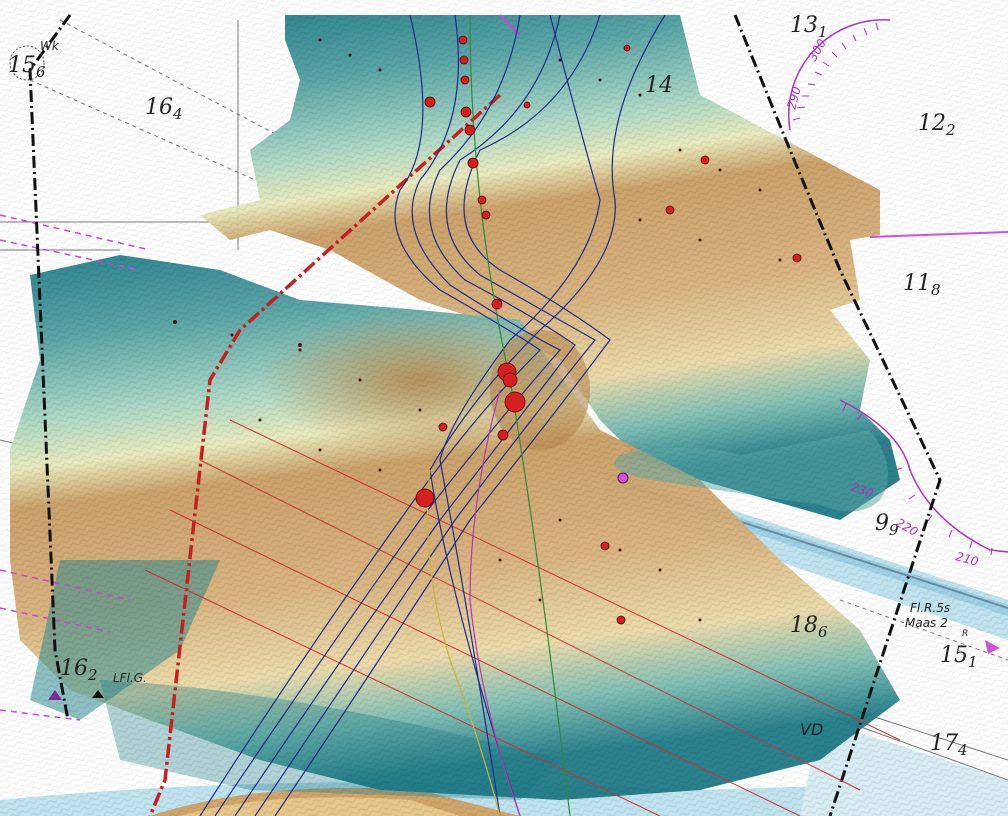 This screenshot has height=816, width=1008. Describe the element at coordinates (809, 27) in the screenshot. I see `depth-sounding: 131` at that location.